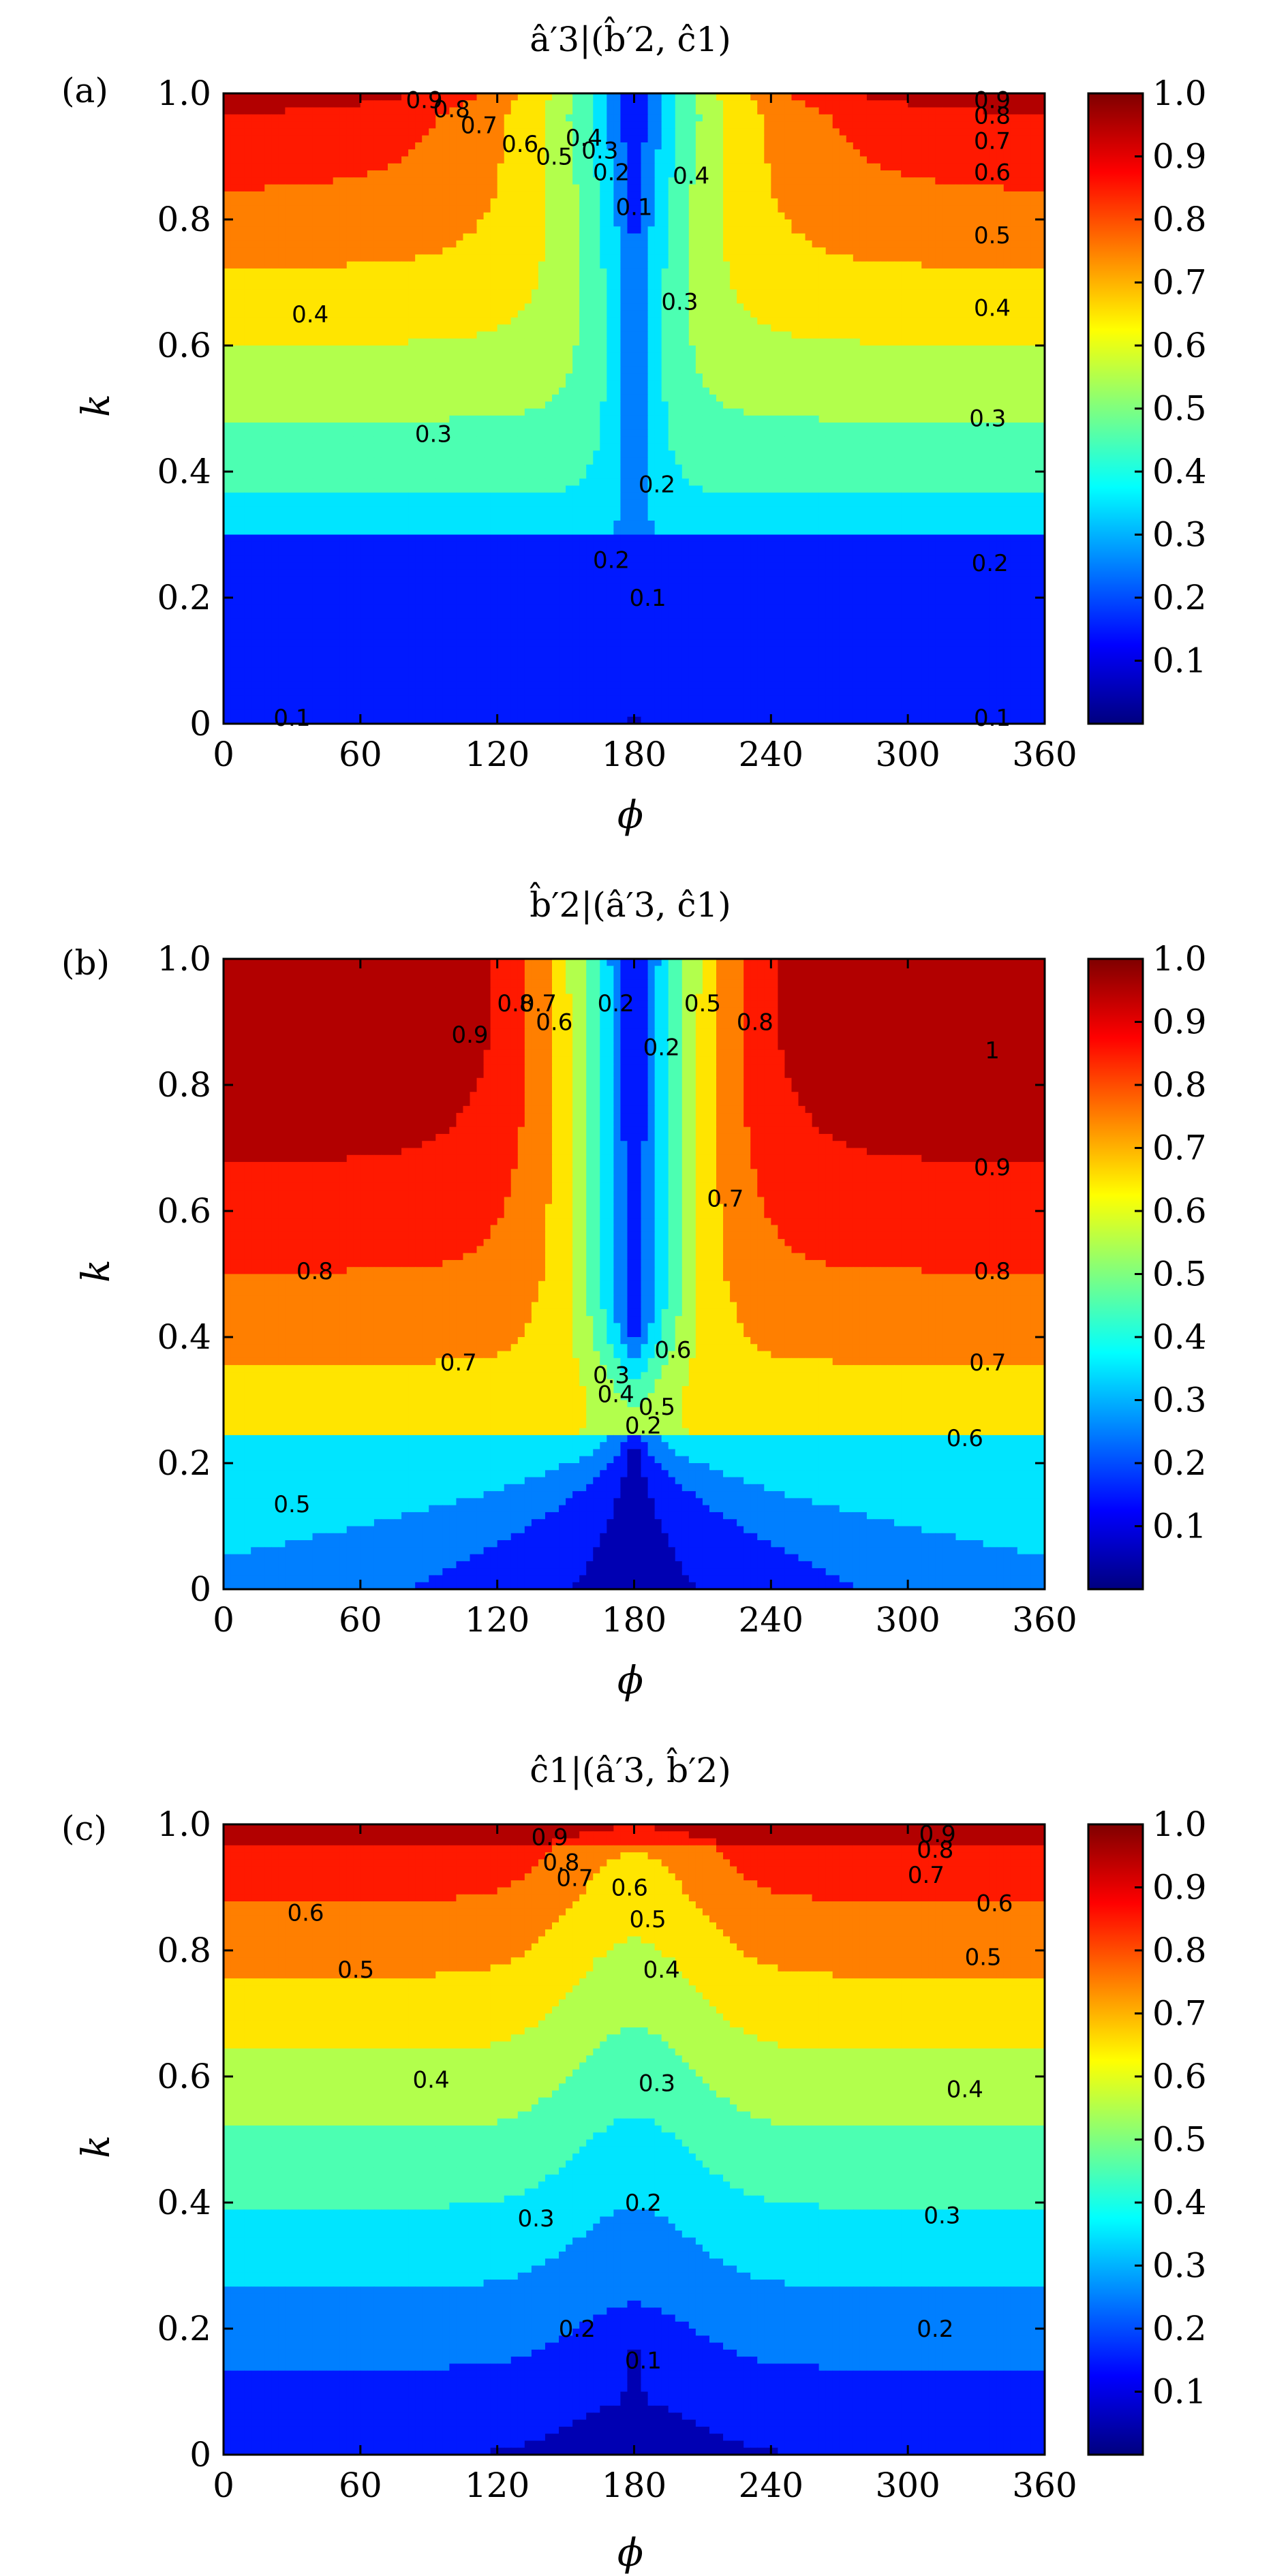  Describe the element at coordinates (84, 91) in the screenshot. I see `panel-a-label: (a)` at that location.